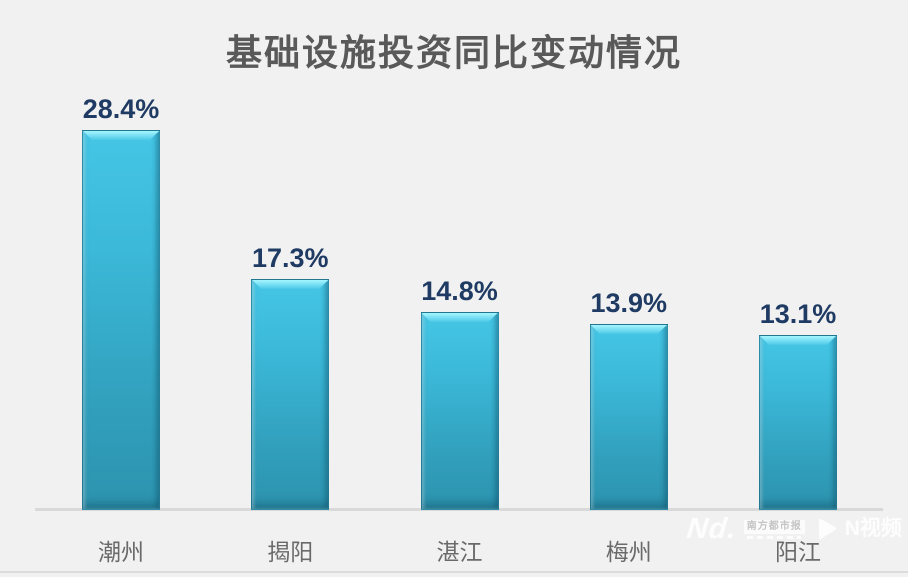 The height and width of the screenshot is (577, 908). Describe the element at coordinates (453, 52) in the screenshot. I see `chart-title: 基础设施投资同比变动情况` at that location.